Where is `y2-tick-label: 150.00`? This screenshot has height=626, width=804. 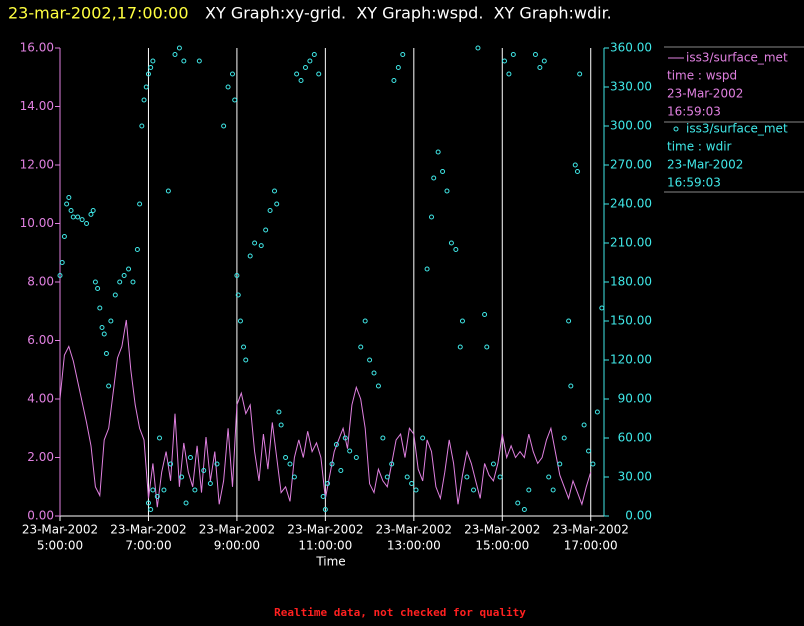 y2-tick-label: 150.00 is located at coordinates (631, 321).